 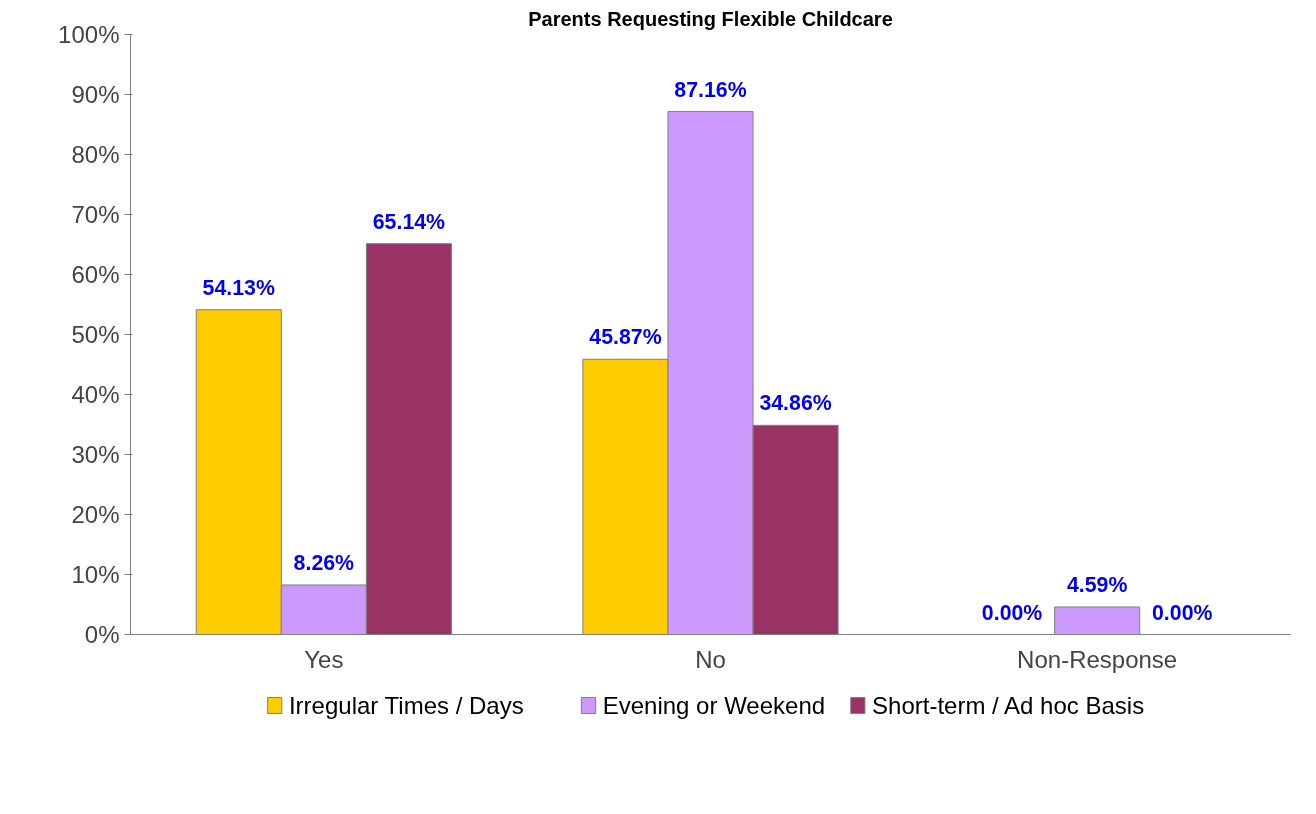 What do you see at coordinates (238, 287) in the screenshot?
I see `data-label: 54.13%` at bounding box center [238, 287].